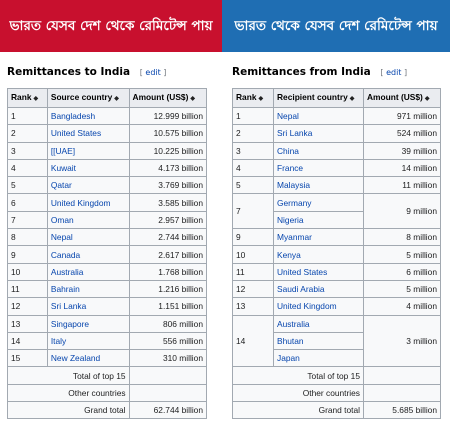 The height and width of the screenshot is (430, 450). I want to click on footer-row: Total of top 15, so click(107, 375).